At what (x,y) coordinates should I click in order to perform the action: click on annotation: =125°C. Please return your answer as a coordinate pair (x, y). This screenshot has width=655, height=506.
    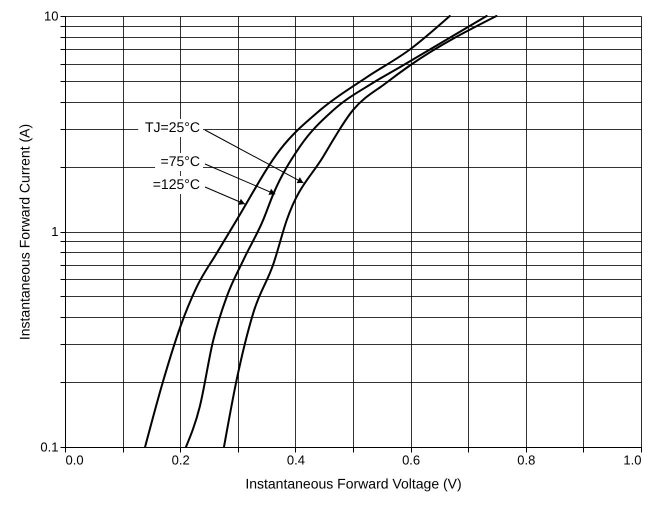
    Looking at the image, I should click on (176, 184).